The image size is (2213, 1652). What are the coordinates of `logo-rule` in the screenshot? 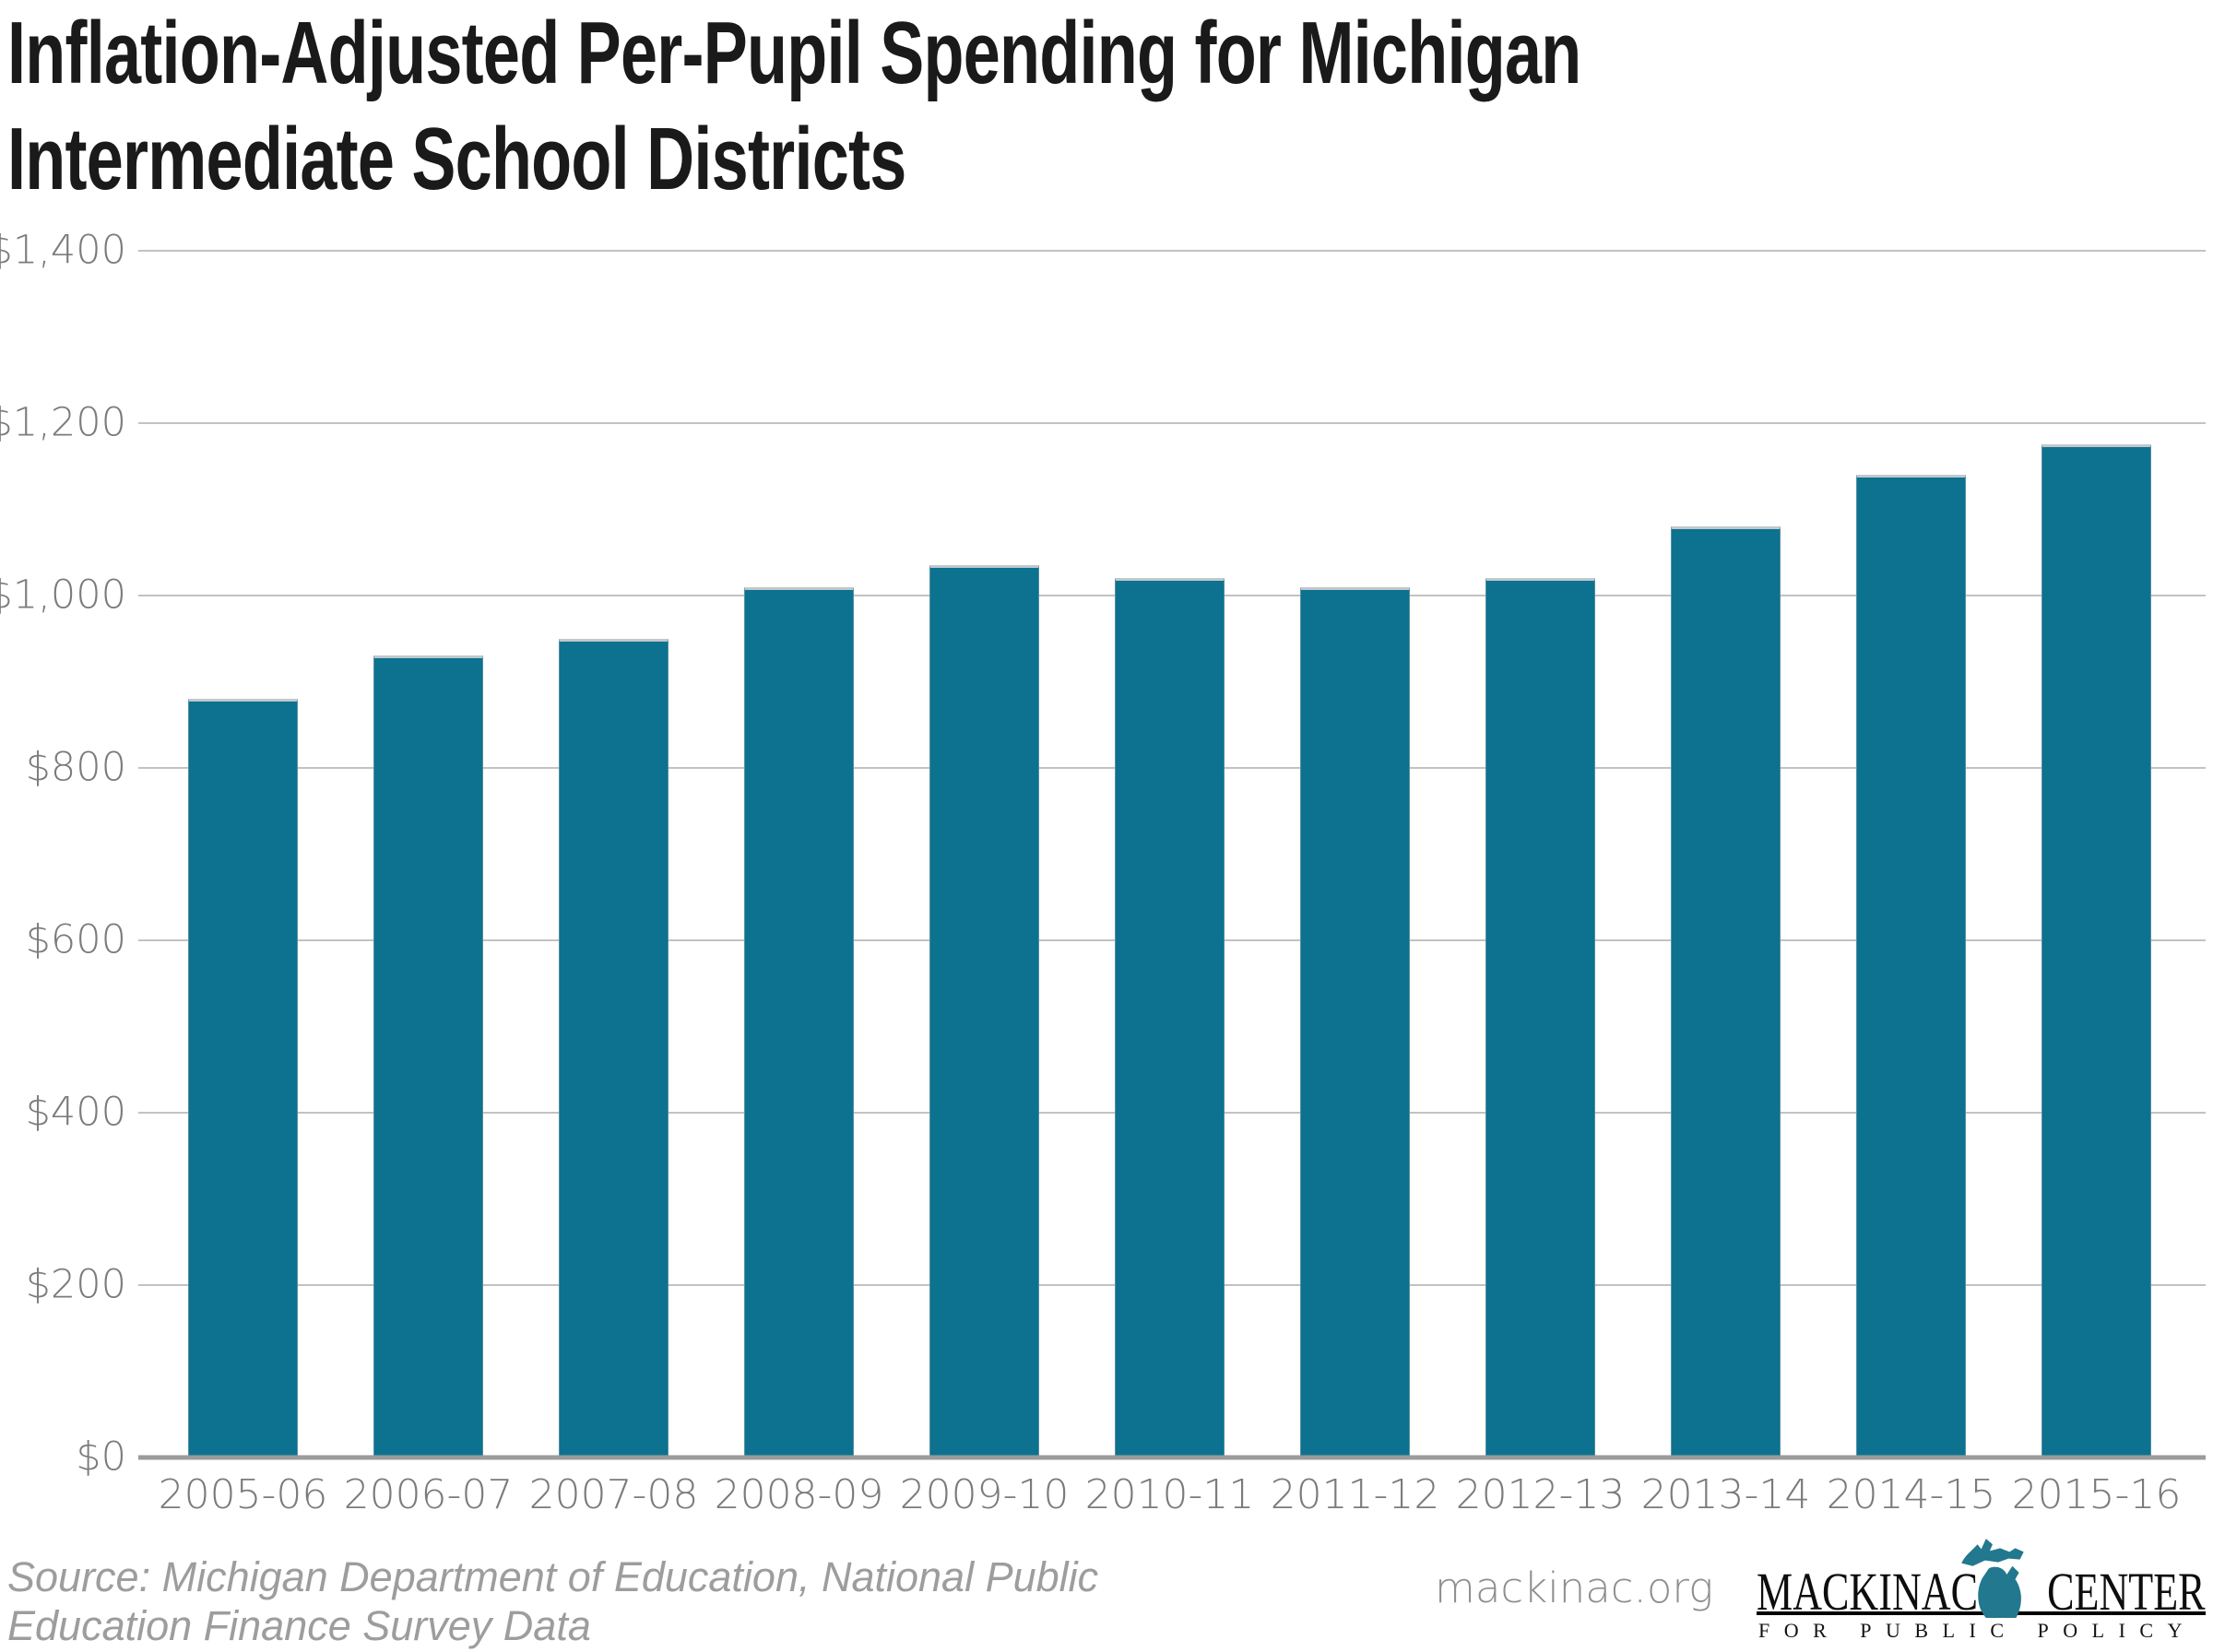 It's located at (1981, 1613).